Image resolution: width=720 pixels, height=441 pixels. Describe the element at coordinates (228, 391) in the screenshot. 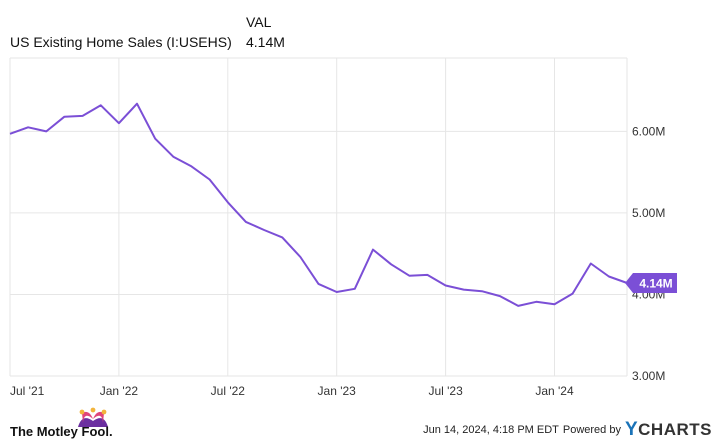

I see `x-tick-label: Jul '22` at that location.